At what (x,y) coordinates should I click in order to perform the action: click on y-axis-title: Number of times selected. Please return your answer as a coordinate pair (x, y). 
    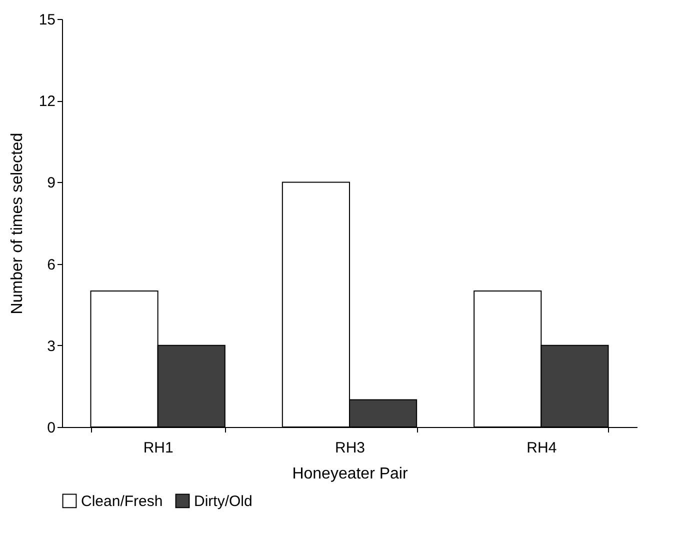
    Looking at the image, I should click on (17, 223).